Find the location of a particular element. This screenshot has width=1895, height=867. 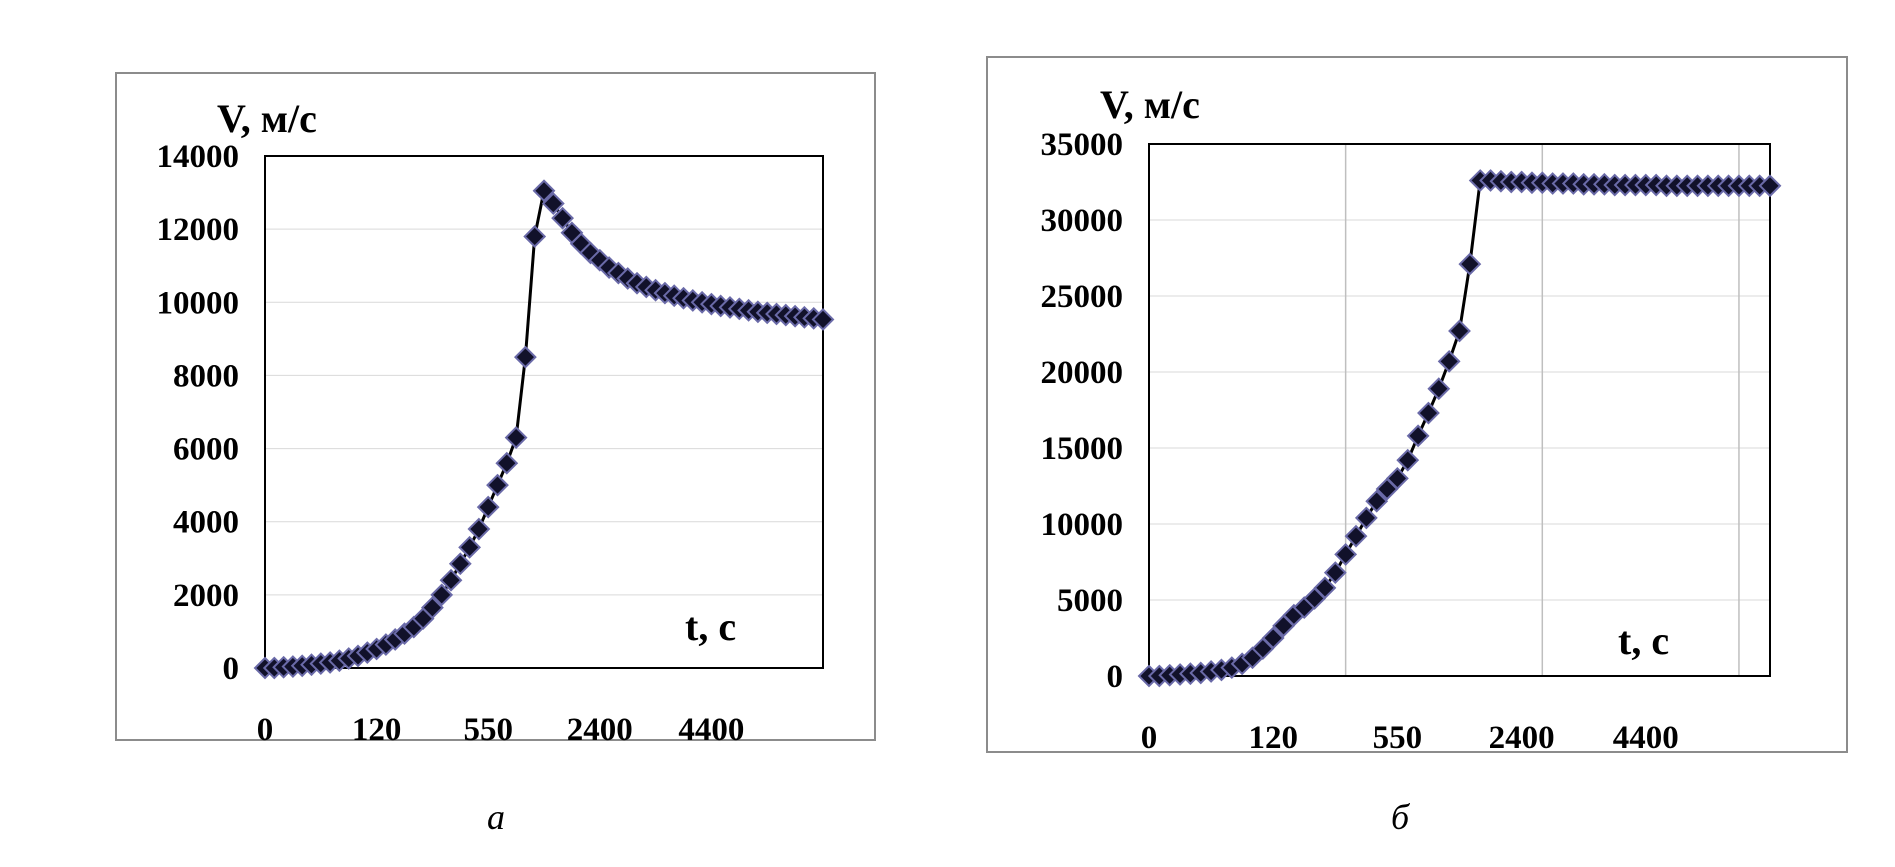

y-tick-label: 8000 is located at coordinates (206, 376).